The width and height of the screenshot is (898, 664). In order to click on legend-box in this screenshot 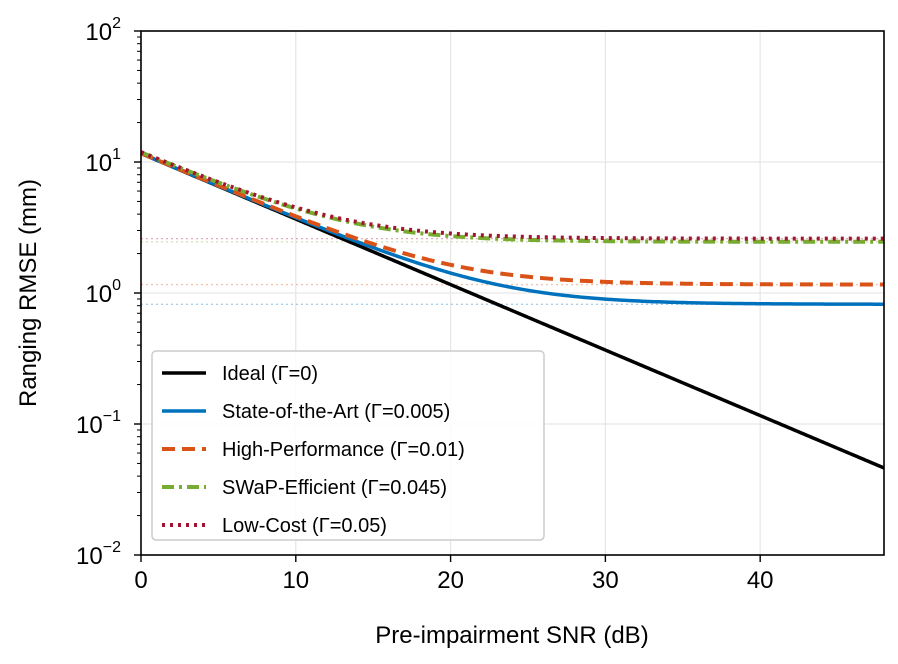, I will do `click(348, 445)`.